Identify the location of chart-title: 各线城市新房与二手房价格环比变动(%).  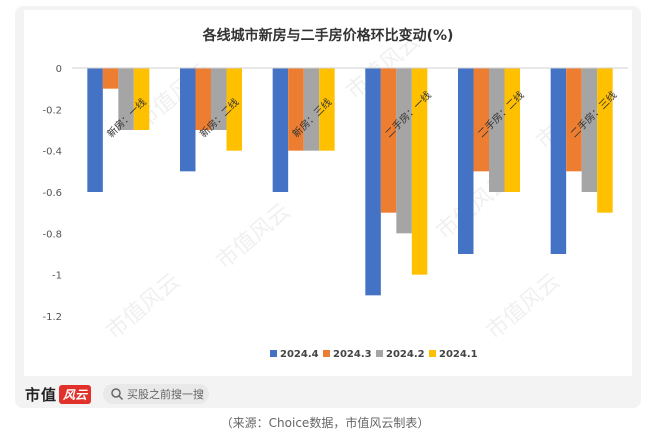
(328, 35).